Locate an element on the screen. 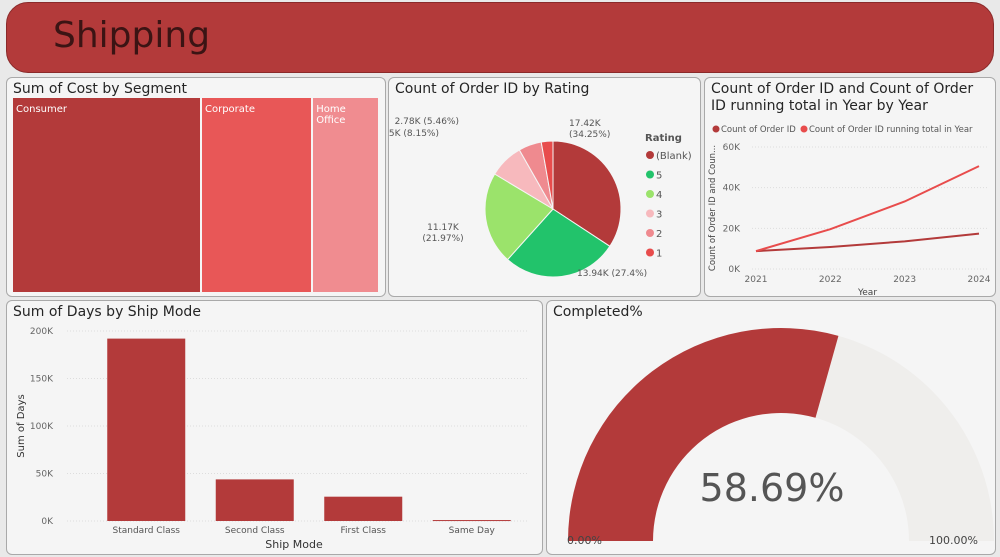 This screenshot has width=1000, height=557. y-tick-label: 200K is located at coordinates (42, 332).